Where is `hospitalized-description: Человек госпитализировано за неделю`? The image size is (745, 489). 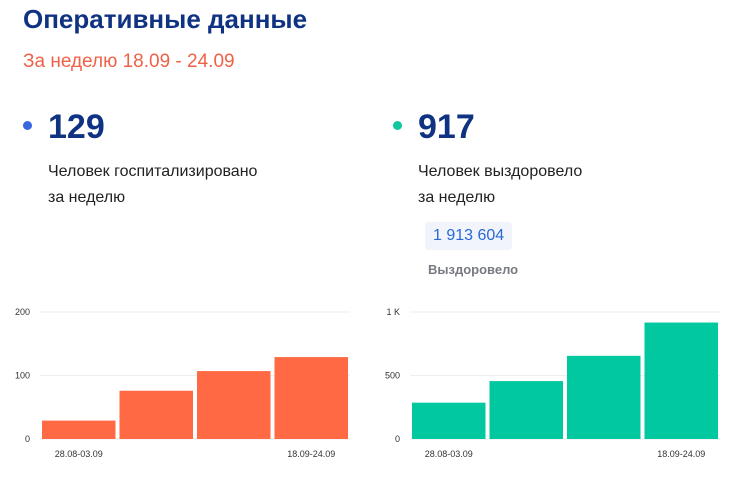 hospitalized-description: Человек госпитализировано за неделю is located at coordinates (168, 185).